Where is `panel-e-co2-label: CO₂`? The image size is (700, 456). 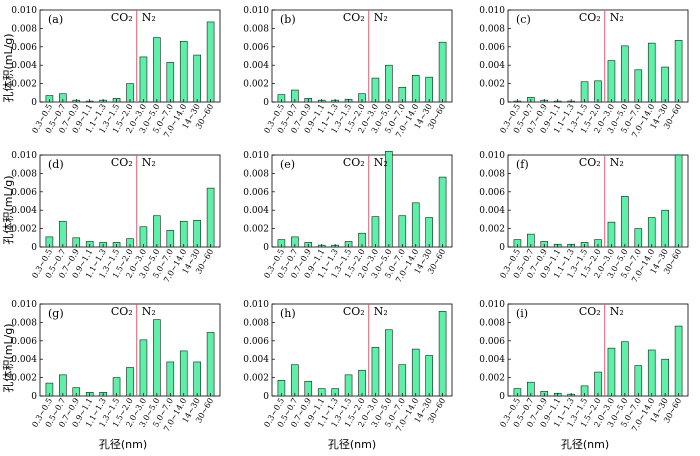 panel-e-co2-label: CO₂ is located at coordinates (354, 162).